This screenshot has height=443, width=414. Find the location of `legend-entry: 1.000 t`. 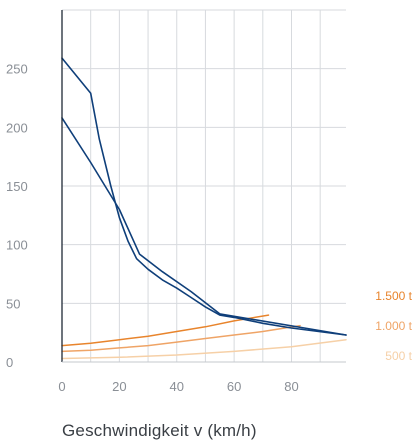

legend-entry: 1.000 t is located at coordinates (393, 326).